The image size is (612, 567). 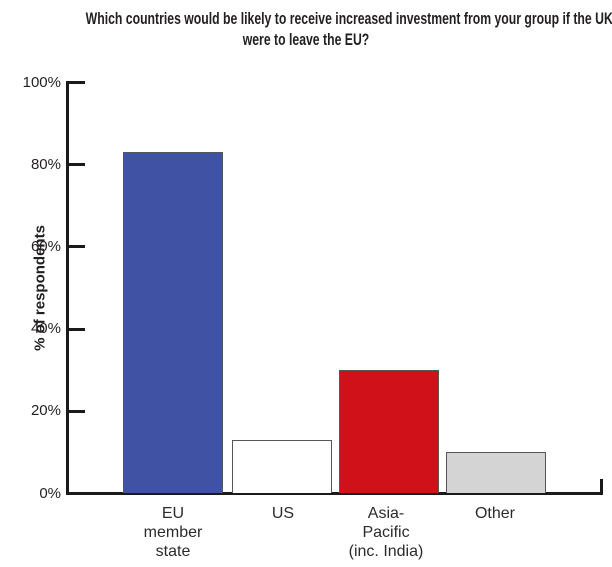 I want to click on x-axis-end-tick, so click(x=601, y=487).